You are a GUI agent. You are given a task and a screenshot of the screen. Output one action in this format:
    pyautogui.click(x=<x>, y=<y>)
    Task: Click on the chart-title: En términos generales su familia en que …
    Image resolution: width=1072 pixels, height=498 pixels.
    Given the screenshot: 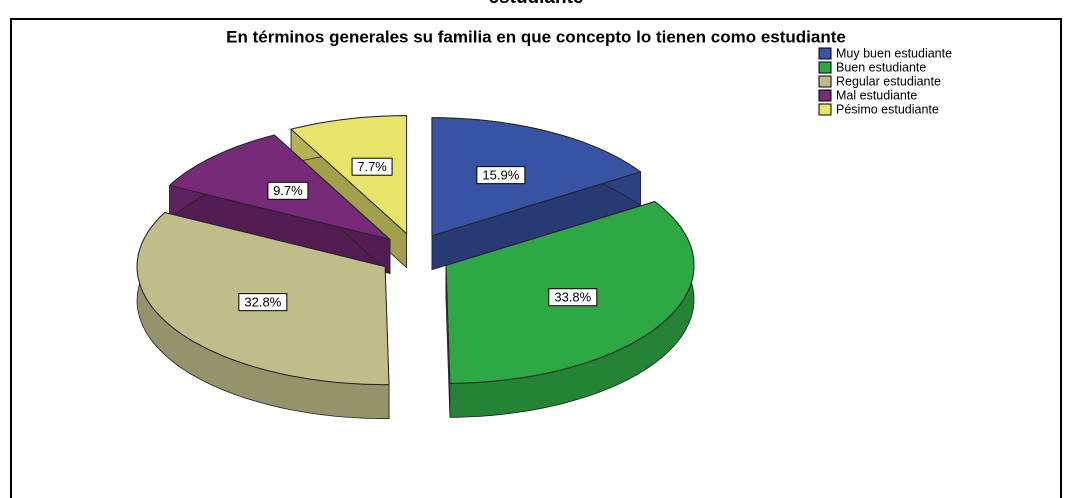 What is the action you would take?
    pyautogui.click(x=536, y=36)
    